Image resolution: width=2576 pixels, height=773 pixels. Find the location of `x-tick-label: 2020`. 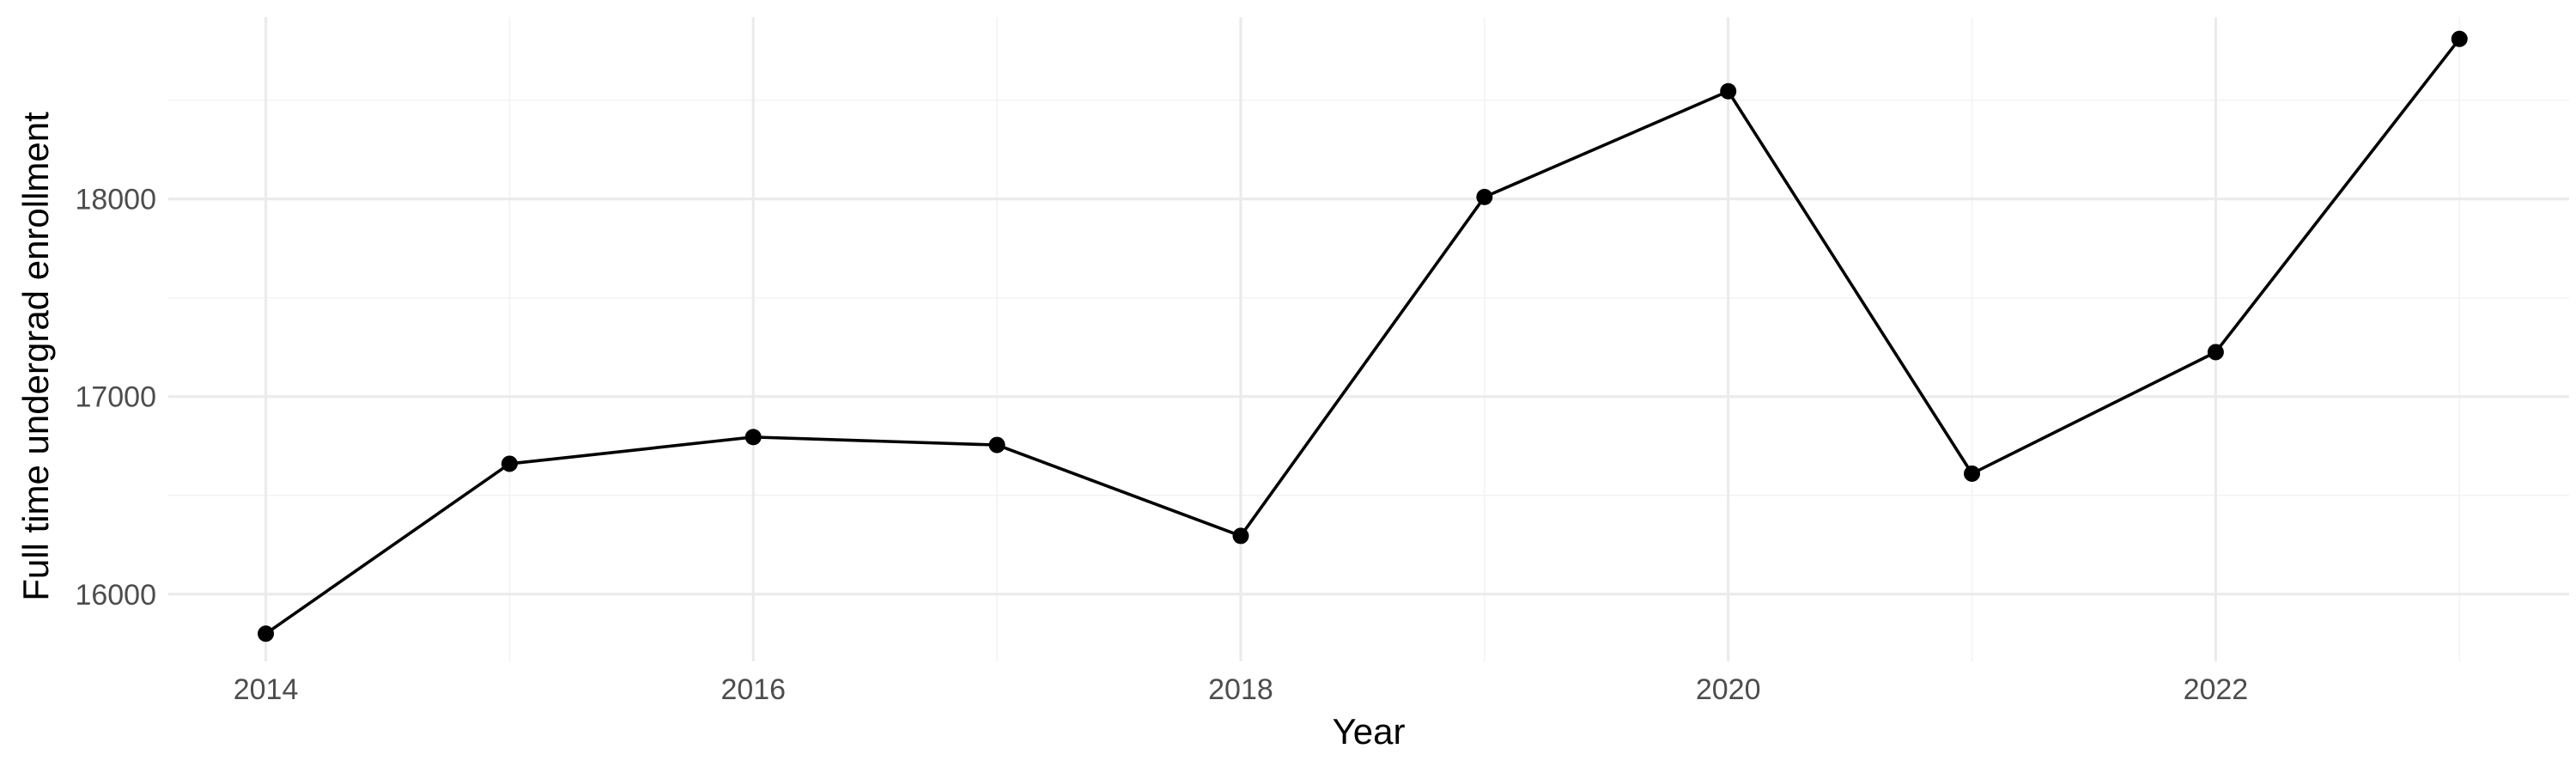

x-tick-label: 2020 is located at coordinates (1729, 689).